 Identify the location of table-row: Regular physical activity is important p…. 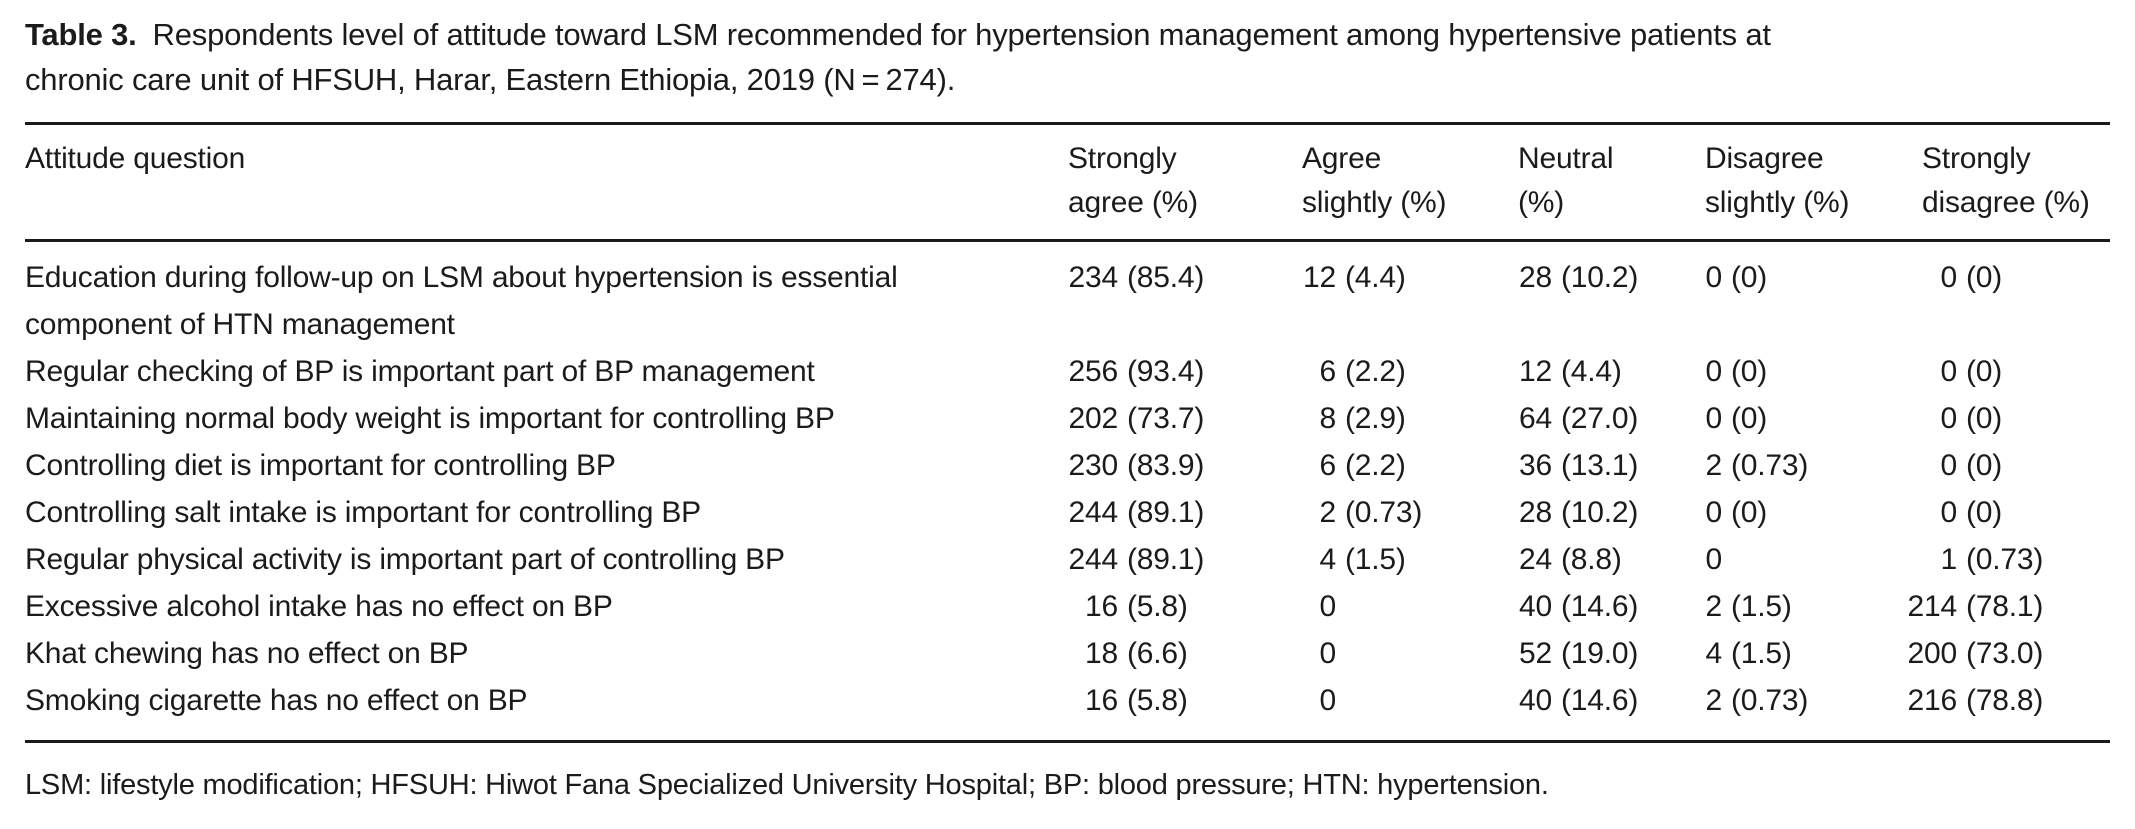
(1067, 559).